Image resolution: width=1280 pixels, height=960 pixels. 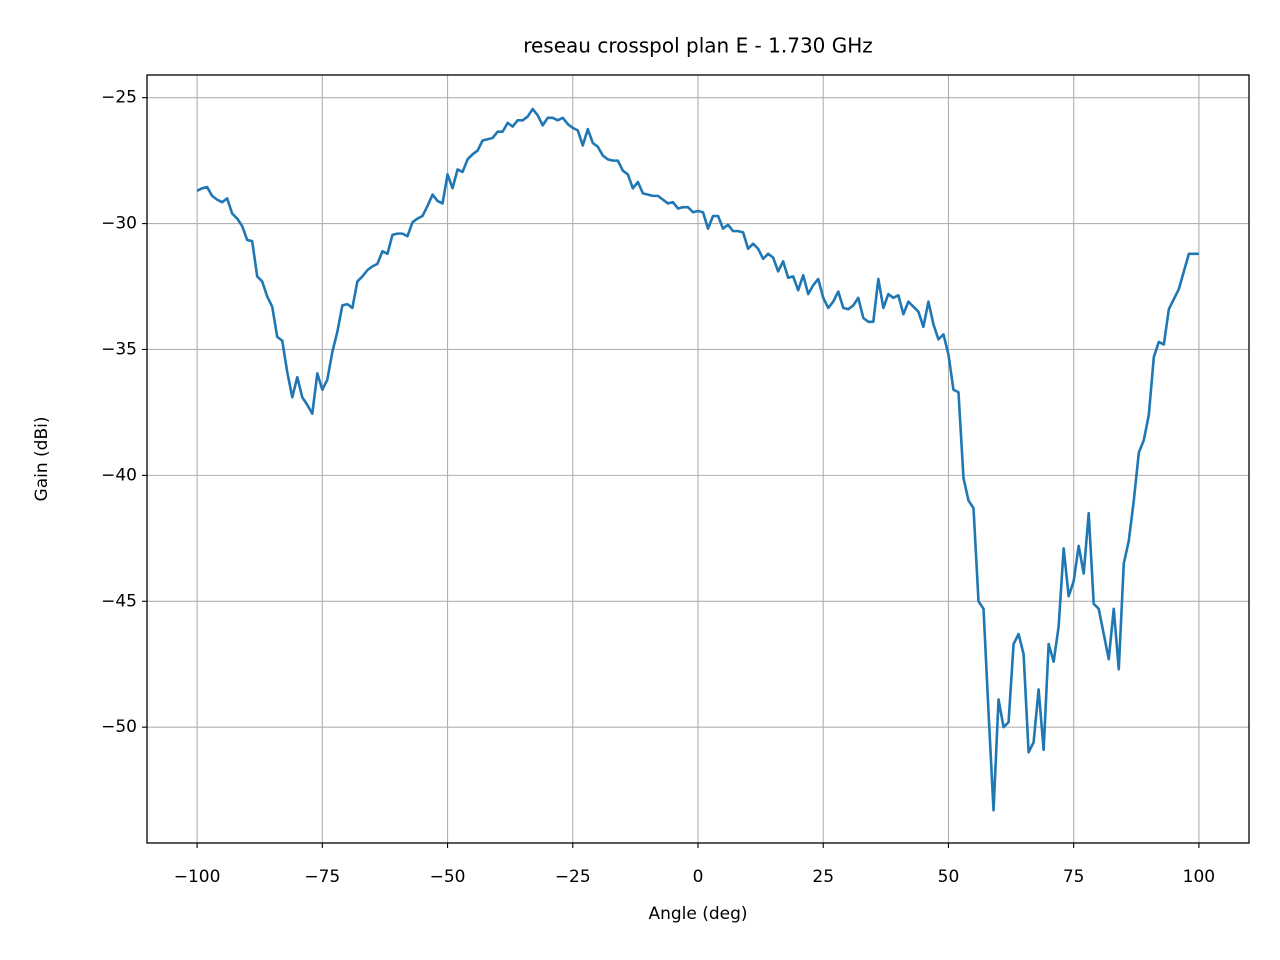 What do you see at coordinates (698, 46) in the screenshot?
I see `chart-title: reseau crosspol plan E - 1.730 GHz` at bounding box center [698, 46].